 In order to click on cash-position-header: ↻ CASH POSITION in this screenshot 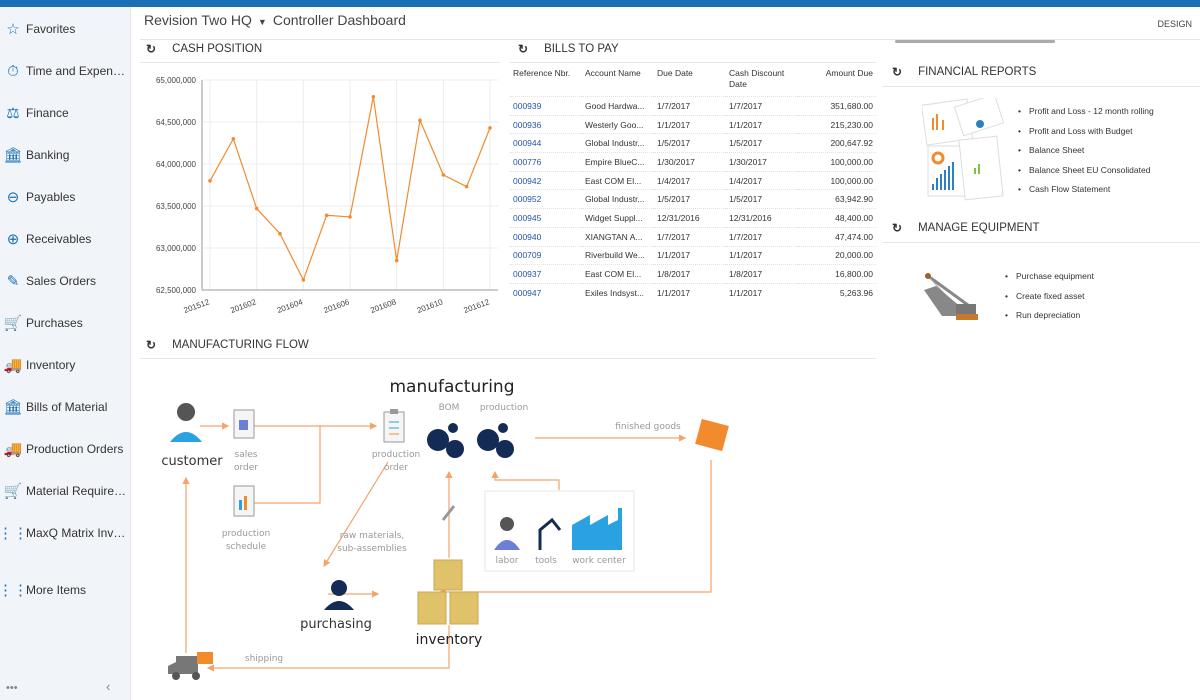, I will do `click(204, 49)`.